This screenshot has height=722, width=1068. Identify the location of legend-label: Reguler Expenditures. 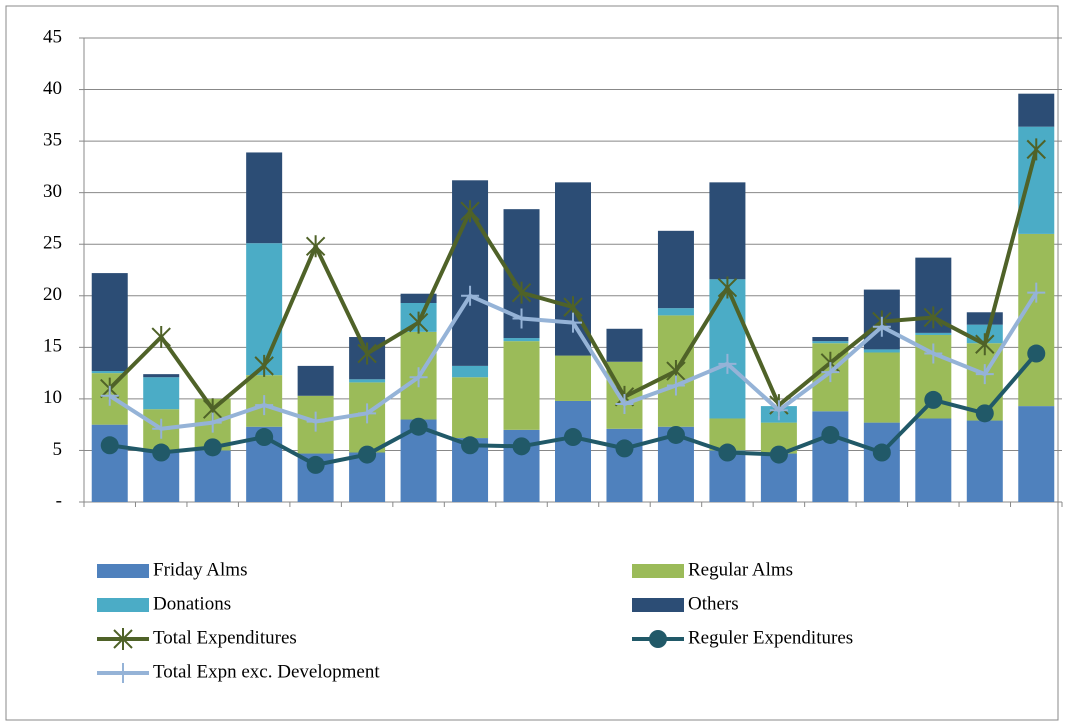
(770, 637).